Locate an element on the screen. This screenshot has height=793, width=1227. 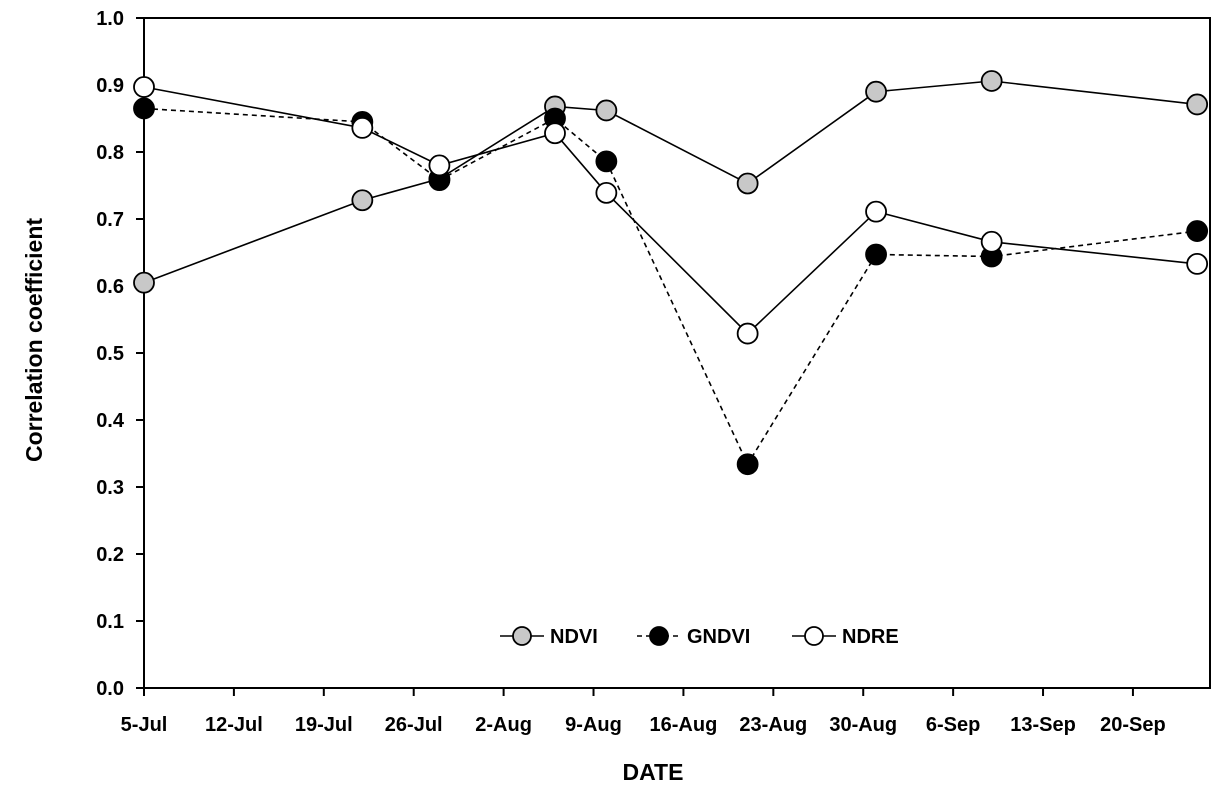
legend: NDVI GNDVI NDRE is located at coordinates (699, 637).